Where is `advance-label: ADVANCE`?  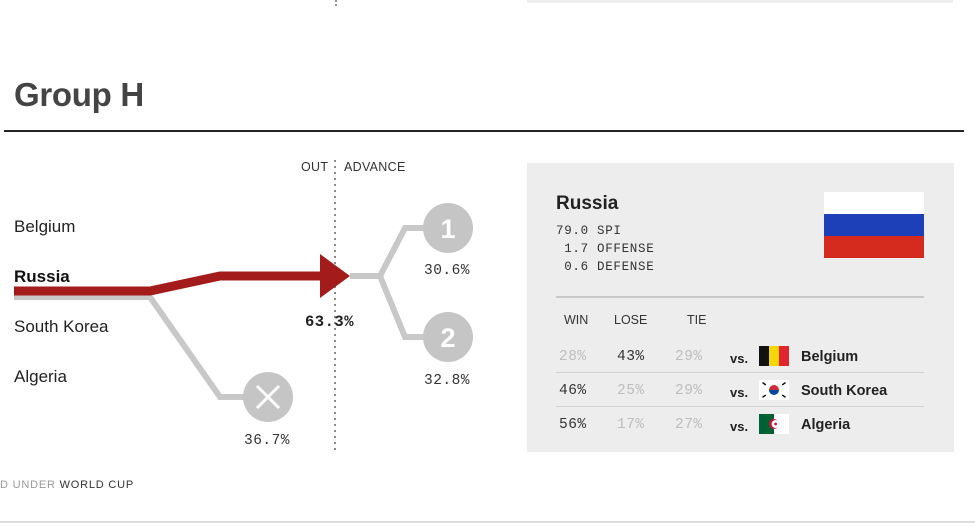
advance-label: ADVANCE is located at coordinates (375, 167).